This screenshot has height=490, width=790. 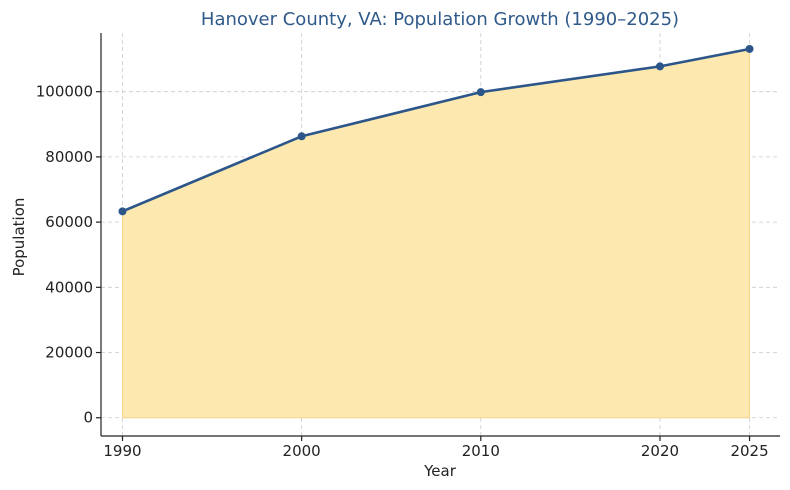 What do you see at coordinates (749, 48) in the screenshot?
I see `data-point-2025` at bounding box center [749, 48].